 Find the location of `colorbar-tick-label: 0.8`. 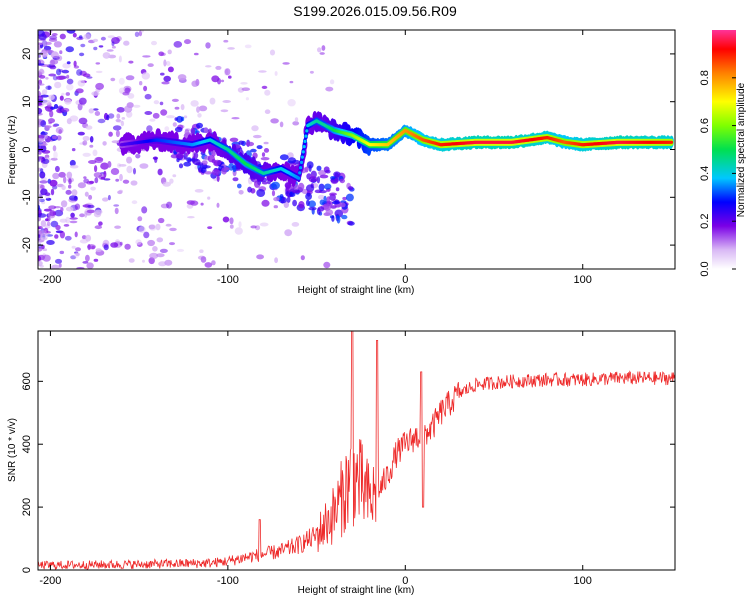

colorbar-tick-label: 0.8 is located at coordinates (705, 77).